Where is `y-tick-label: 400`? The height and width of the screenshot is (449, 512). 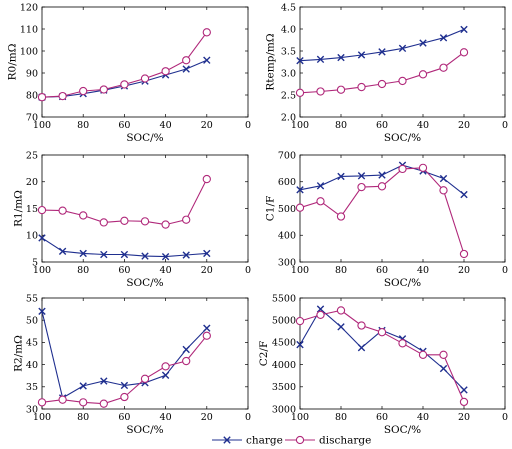 y-tick-label: 400 is located at coordinates (287, 236).